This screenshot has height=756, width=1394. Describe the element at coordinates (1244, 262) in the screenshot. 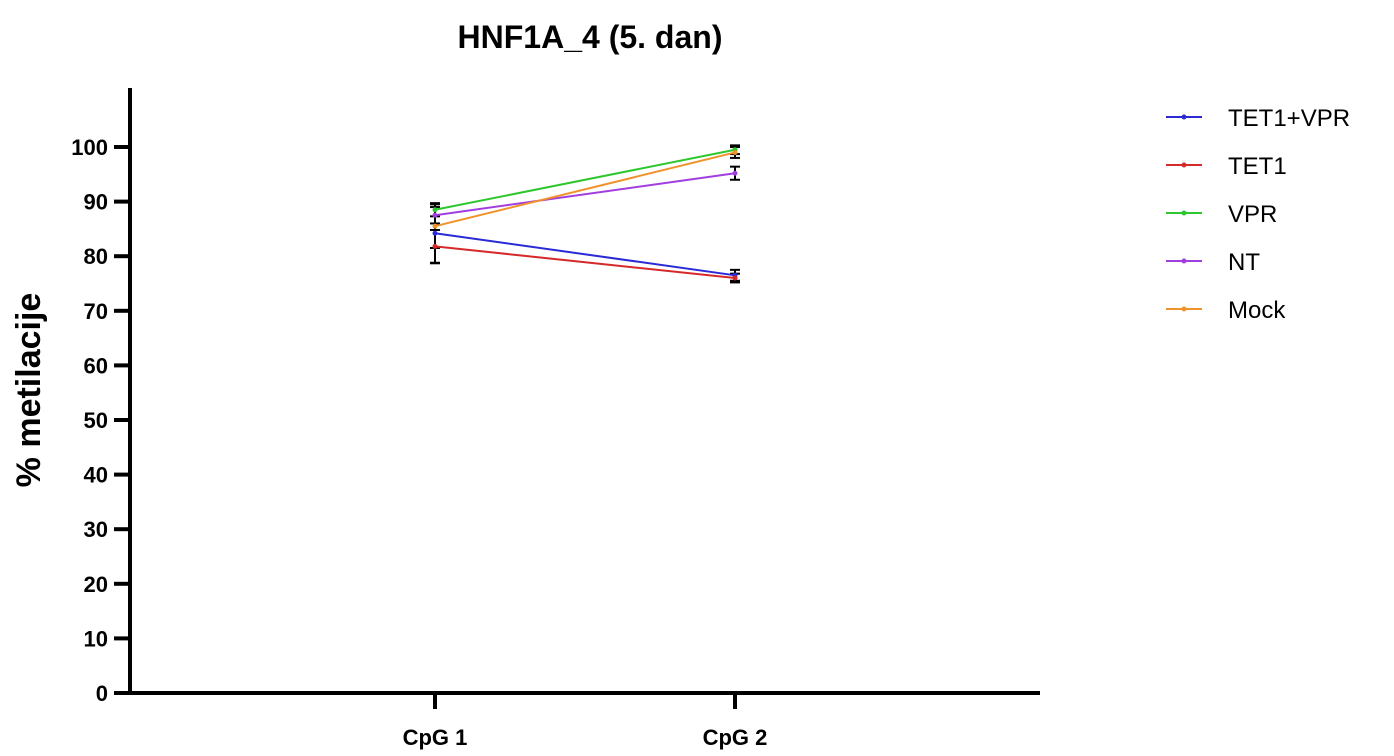

I see `legend-label: NT` at that location.